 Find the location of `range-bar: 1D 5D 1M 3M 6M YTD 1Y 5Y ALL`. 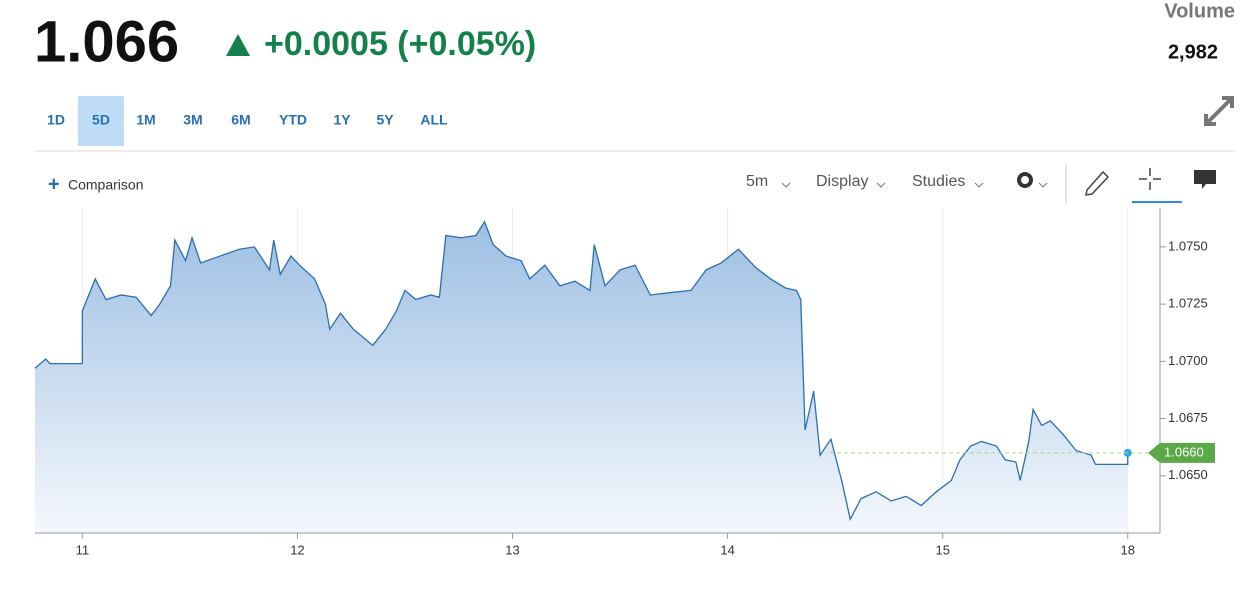

range-bar: 1D 5D 1M 3M 6M YTD 1Y 5Y ALL is located at coordinates (247, 121).